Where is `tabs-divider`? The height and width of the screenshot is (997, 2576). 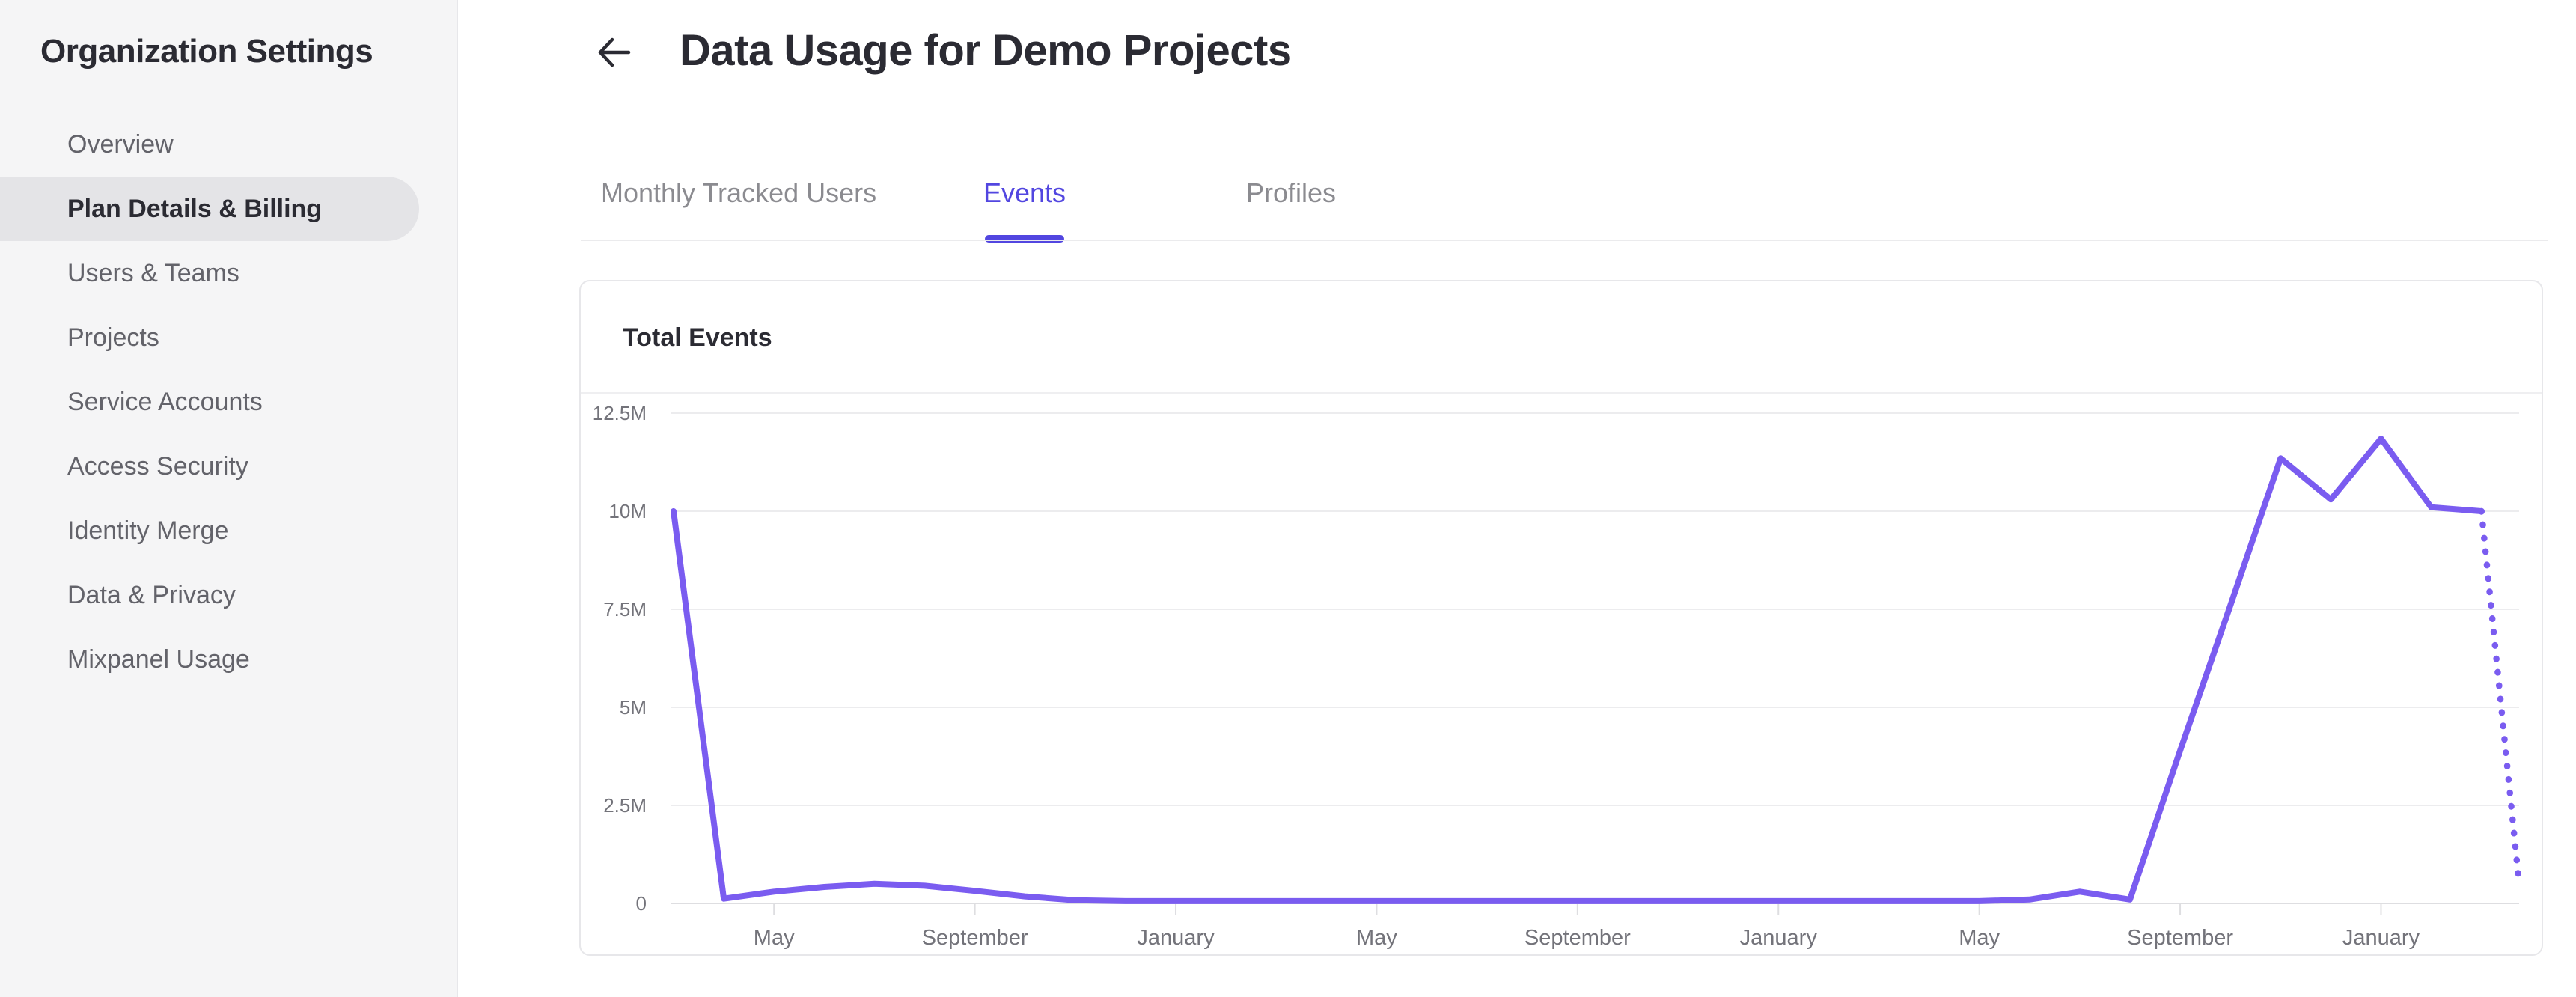
tabs-divider is located at coordinates (1564, 241).